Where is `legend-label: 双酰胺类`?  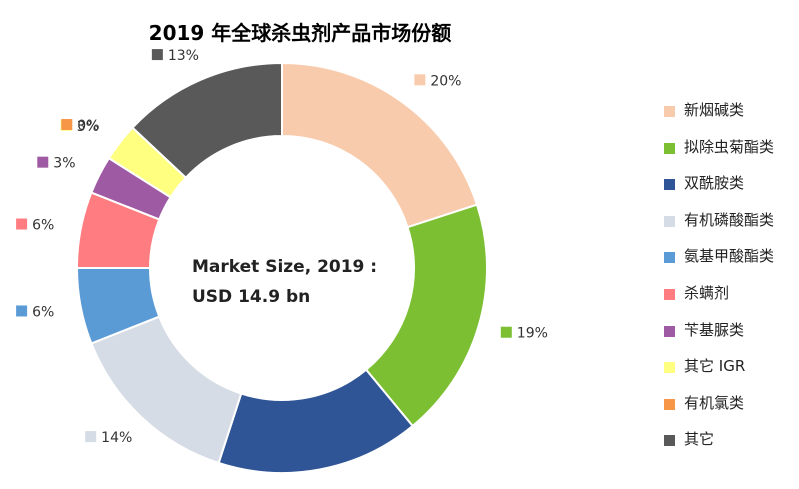
legend-label: 双酰胺类 is located at coordinates (714, 183).